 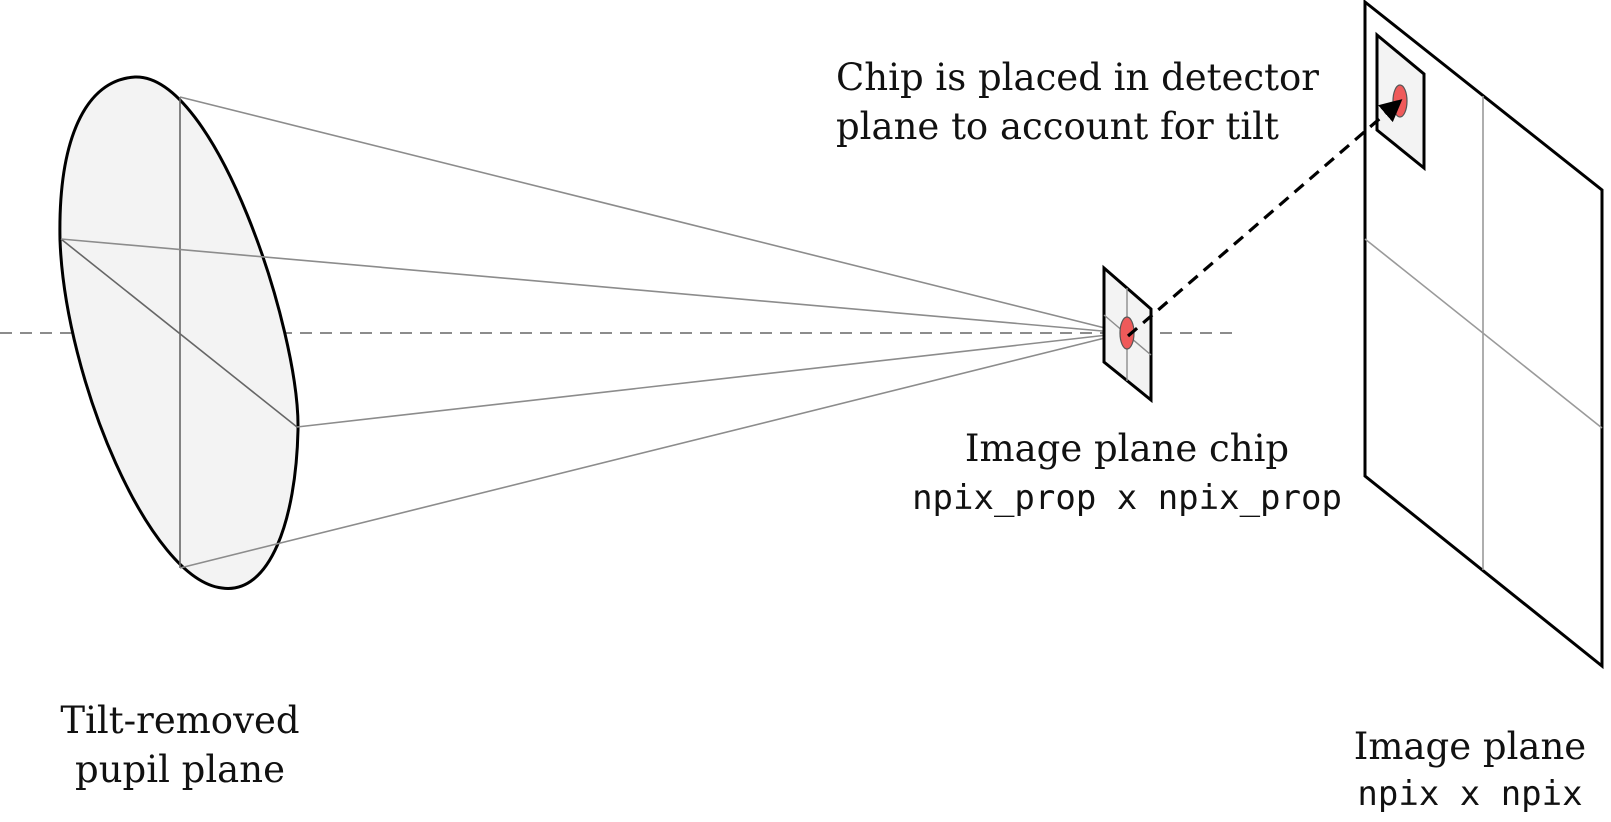 I want to click on pupil-label-line1: Tilt-removed, so click(x=180, y=720).